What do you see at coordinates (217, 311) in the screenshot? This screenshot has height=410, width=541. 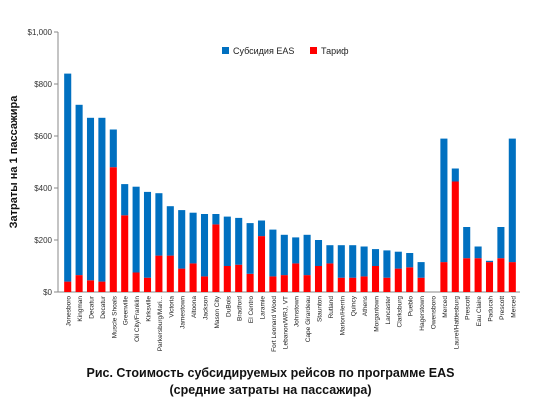 I see `x-tick-label: Mason City` at bounding box center [217, 311].